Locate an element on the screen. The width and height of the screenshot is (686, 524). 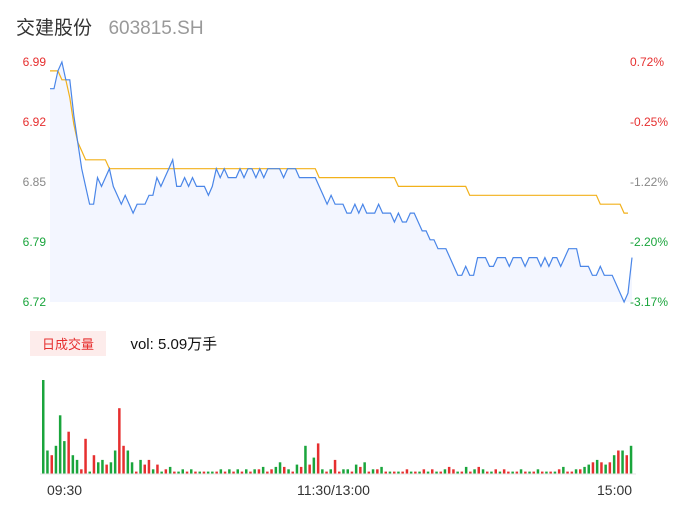
stock-code: 603815.SH is located at coordinates (156, 28).